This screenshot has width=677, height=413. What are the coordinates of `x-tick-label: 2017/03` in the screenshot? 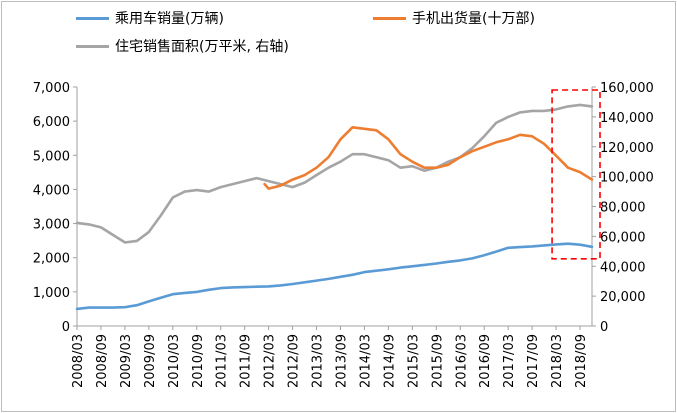 It's located at (509, 361).